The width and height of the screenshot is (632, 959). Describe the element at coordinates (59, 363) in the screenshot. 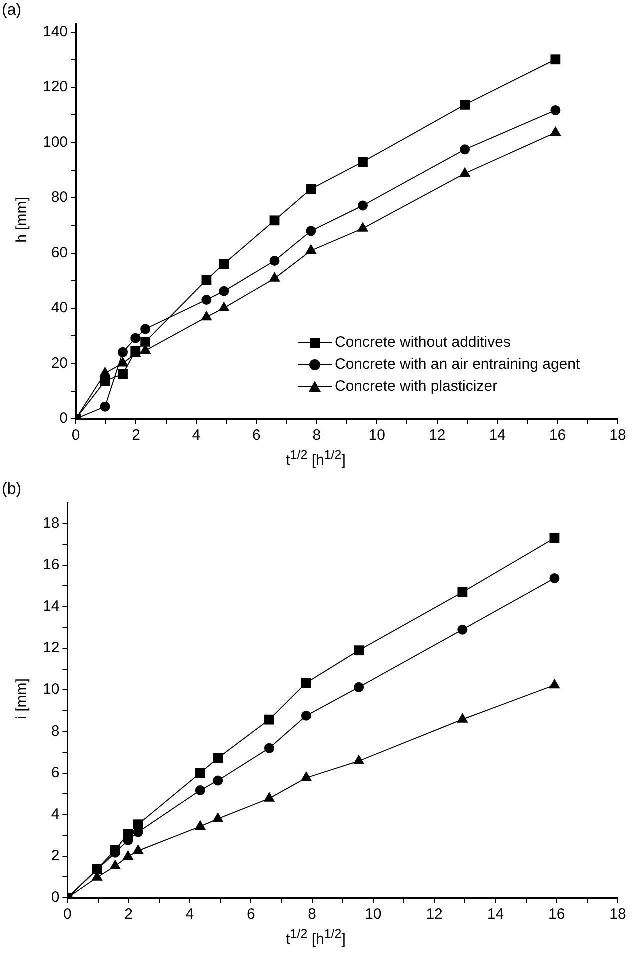

I see `y-tick-label: 20` at that location.